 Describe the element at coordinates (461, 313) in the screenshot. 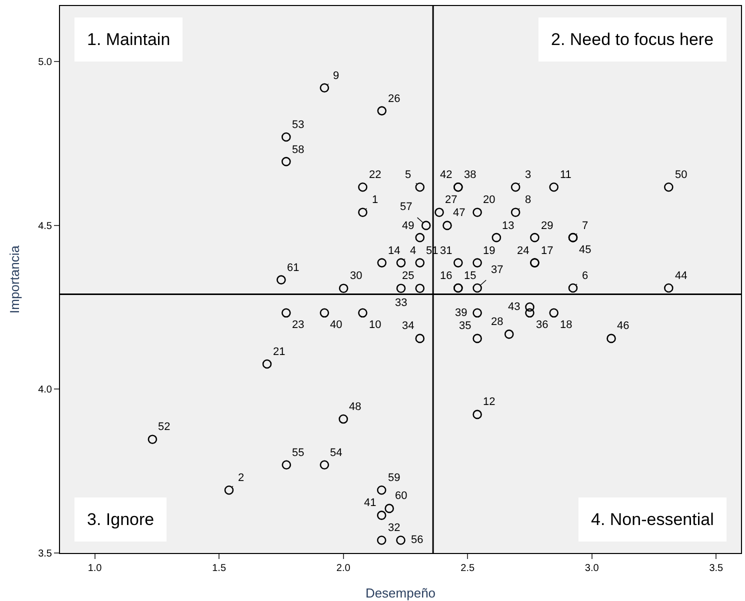

I see `annotation: 39` at that location.